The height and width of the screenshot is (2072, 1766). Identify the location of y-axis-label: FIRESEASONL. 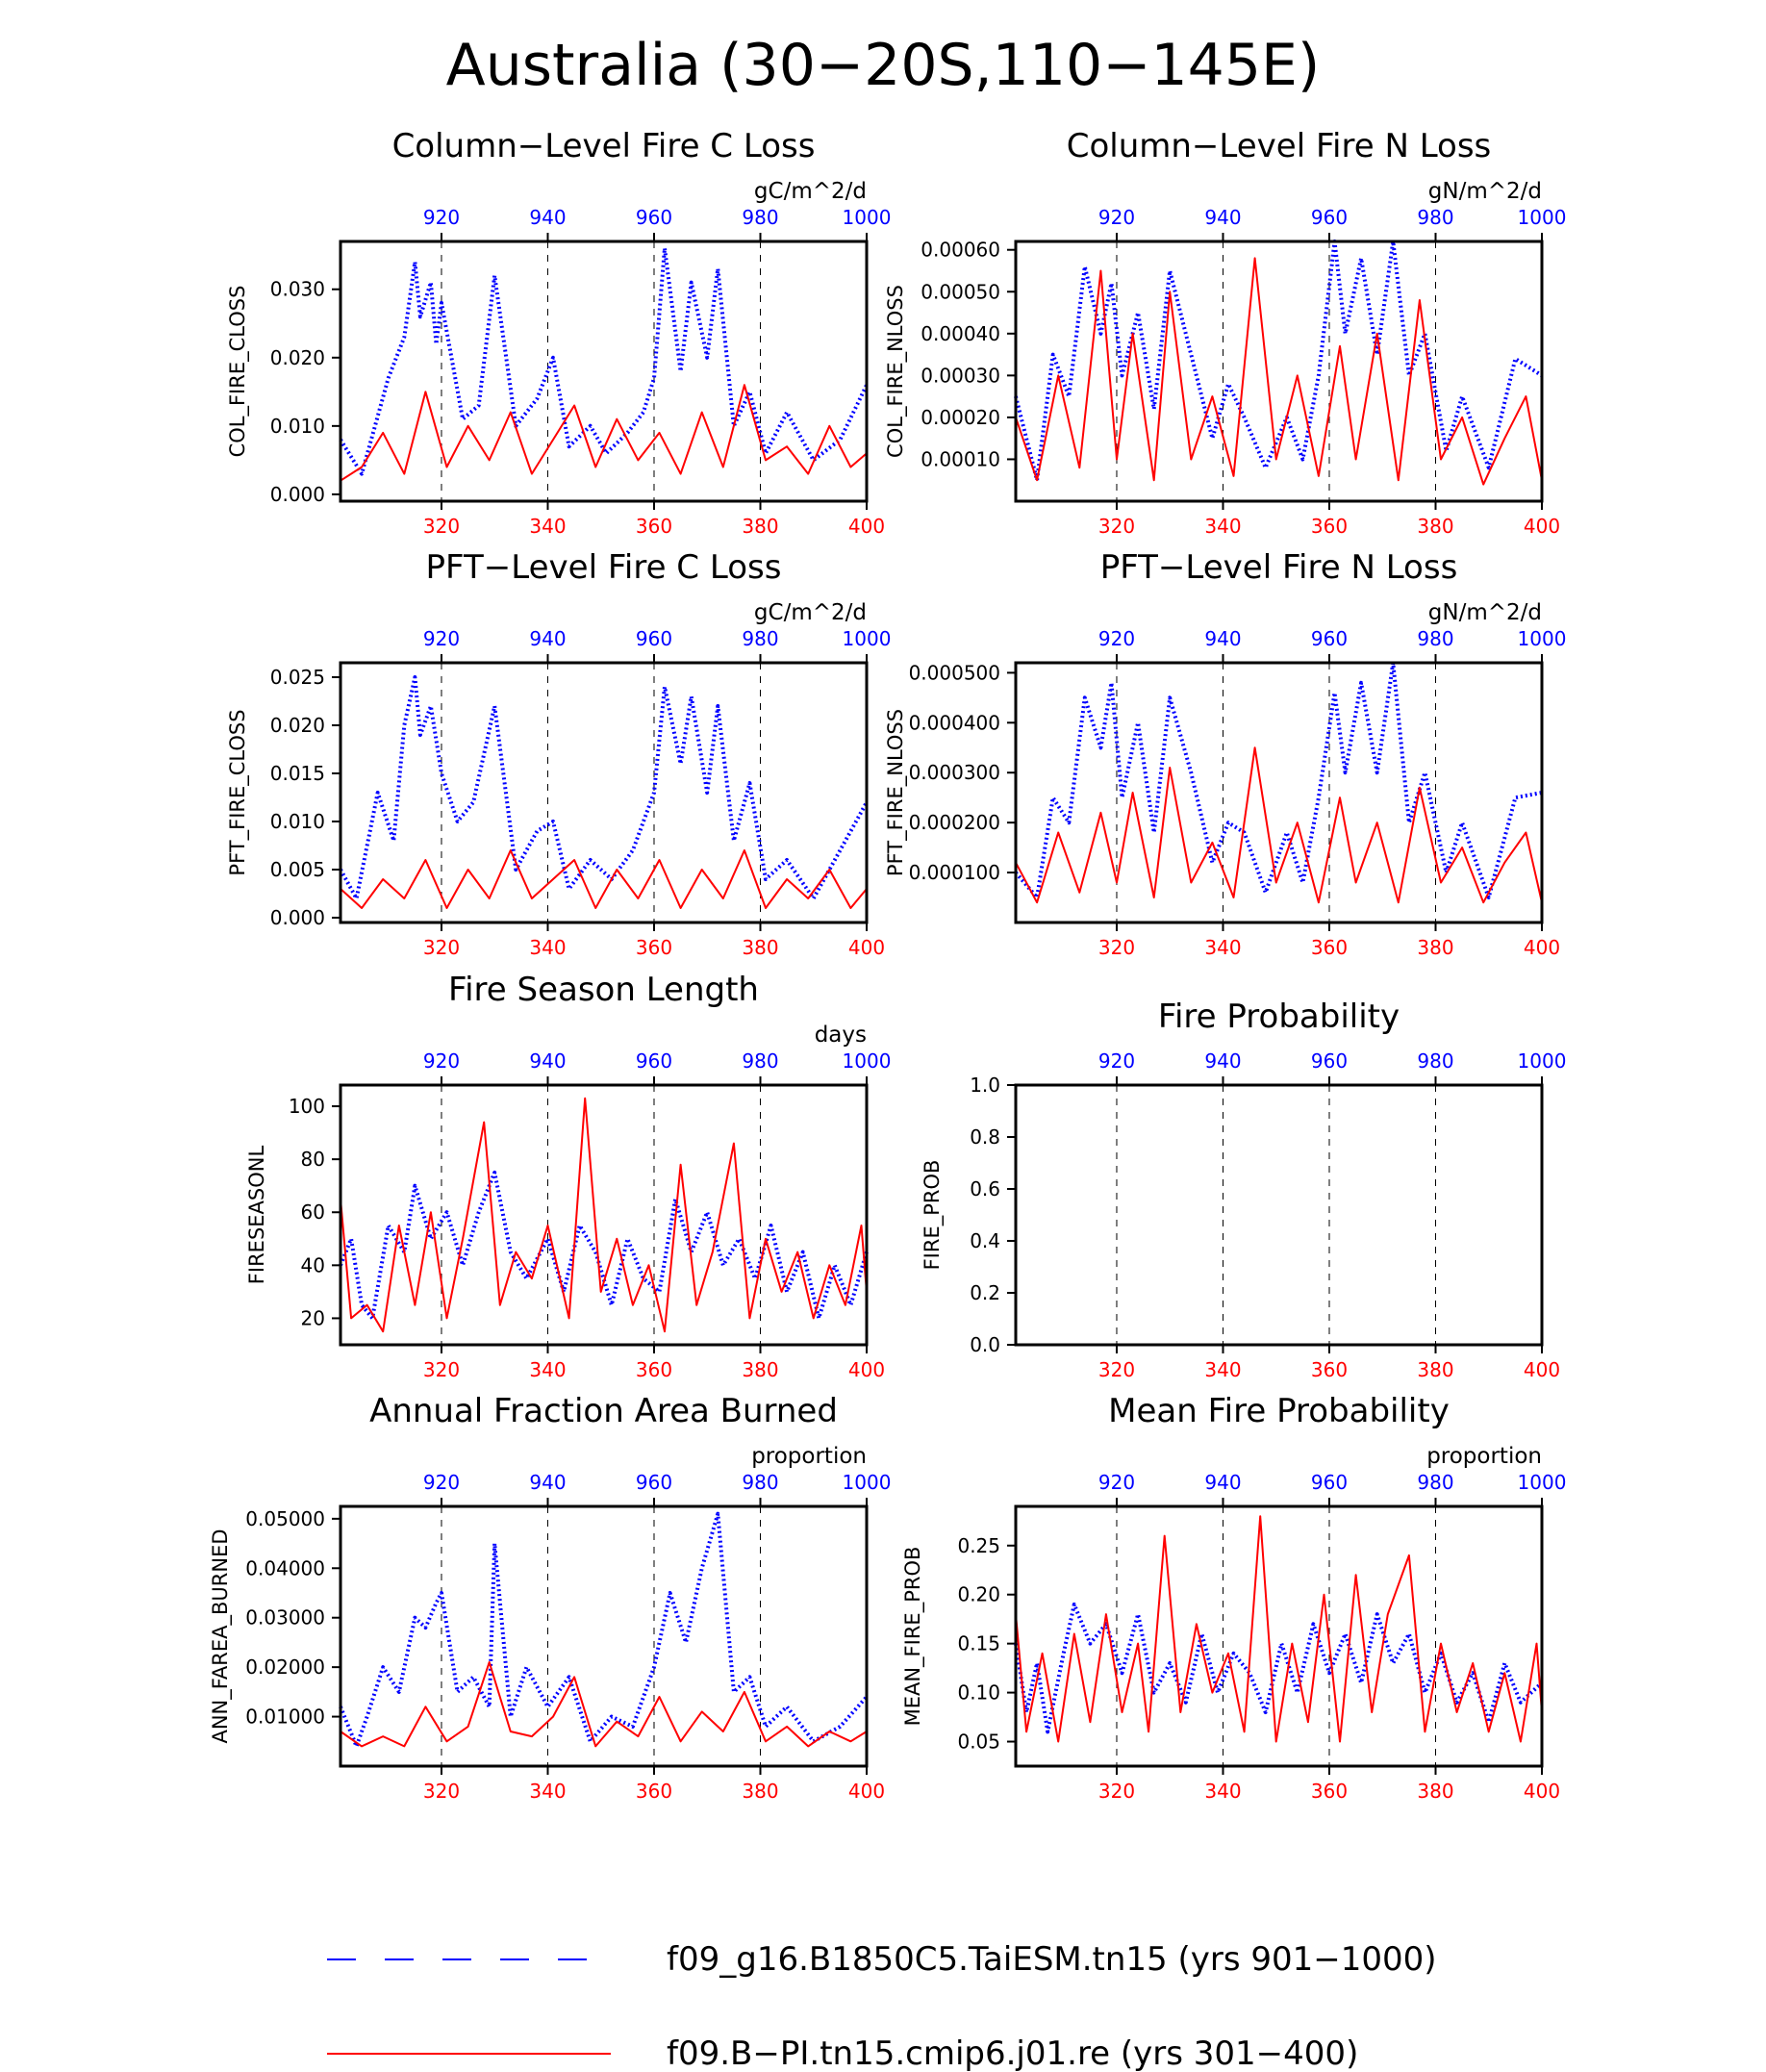
(256, 1215).